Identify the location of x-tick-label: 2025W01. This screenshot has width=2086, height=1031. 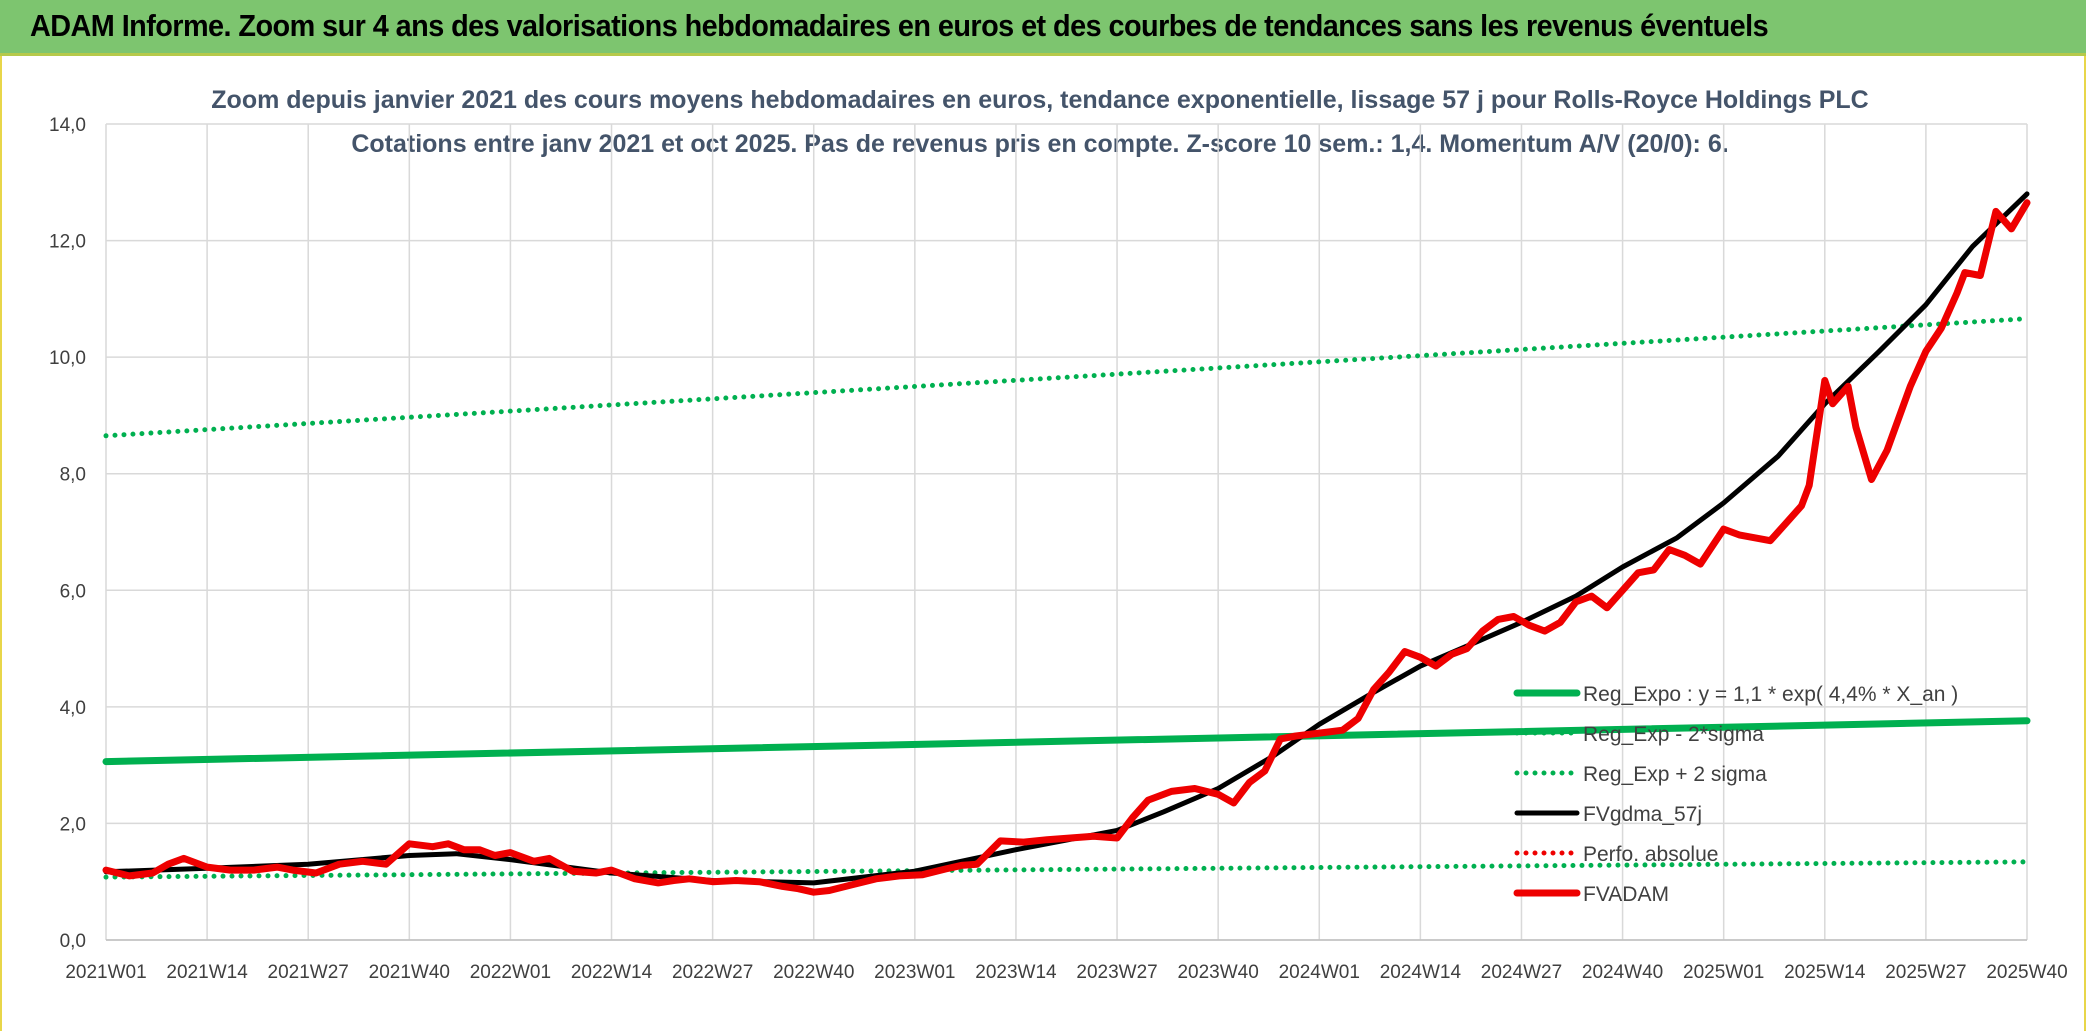
(1723, 972).